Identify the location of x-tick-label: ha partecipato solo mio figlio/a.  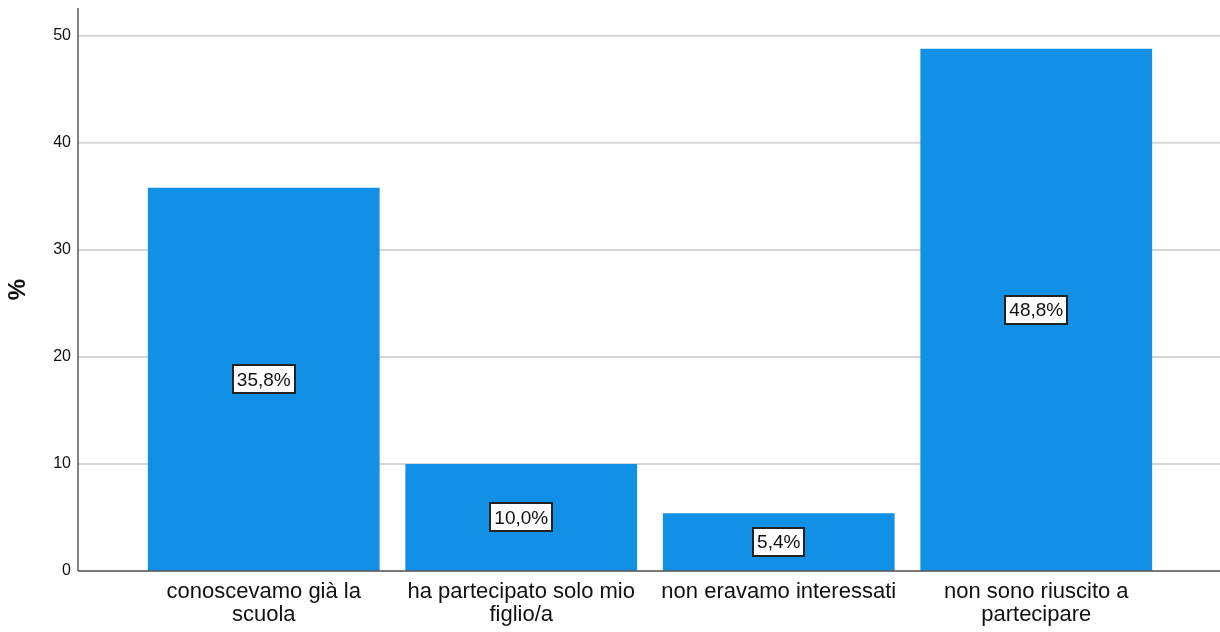
(521, 601).